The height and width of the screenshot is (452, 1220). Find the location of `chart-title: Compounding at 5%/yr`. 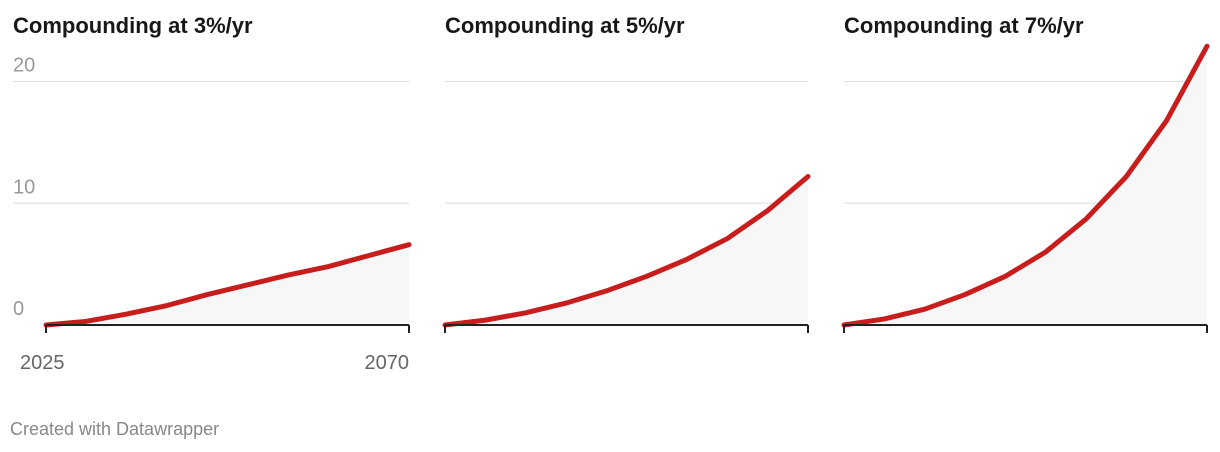

chart-title: Compounding at 5%/yr is located at coordinates (565, 25).